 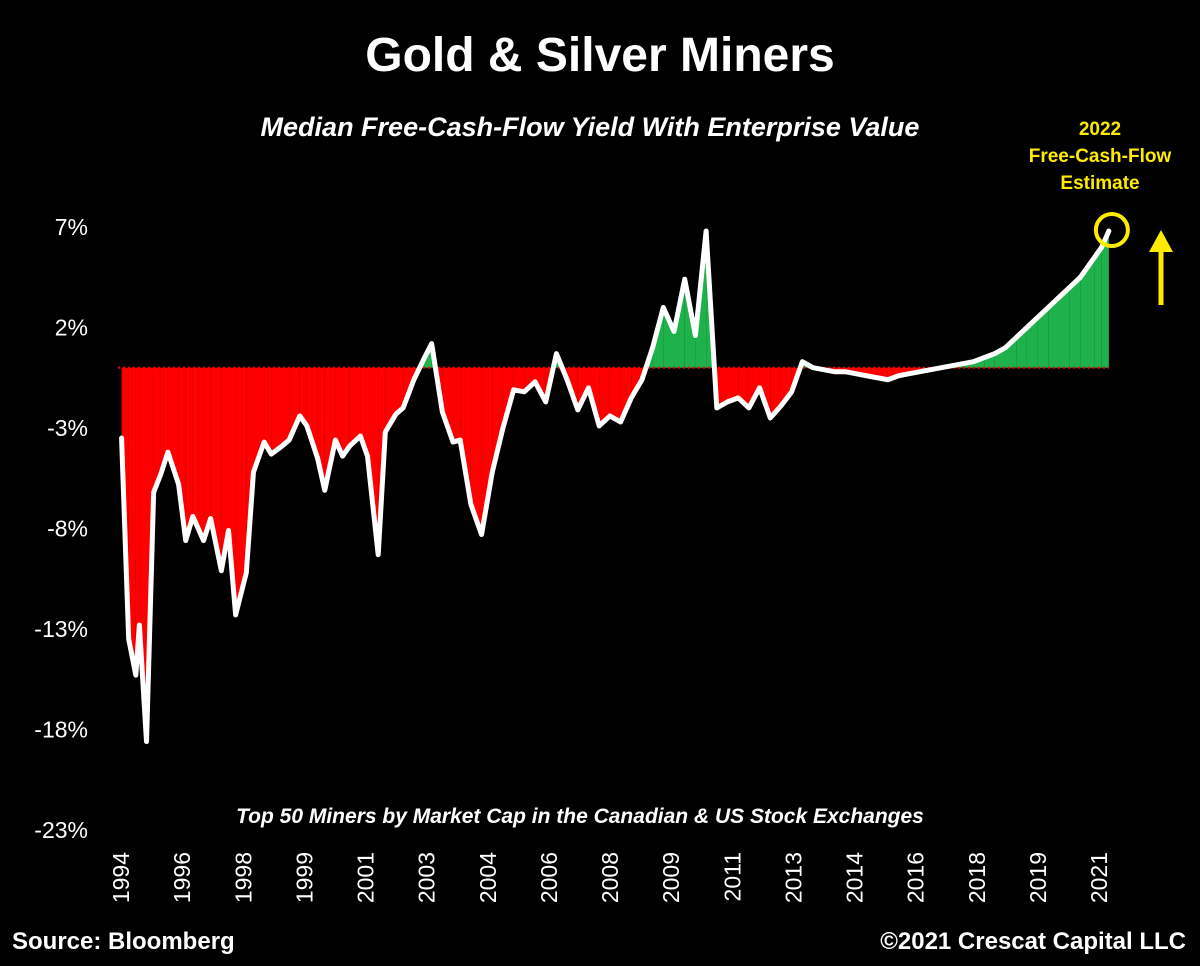 What do you see at coordinates (977, 877) in the screenshot?
I see `x-tick-label: 2018` at bounding box center [977, 877].